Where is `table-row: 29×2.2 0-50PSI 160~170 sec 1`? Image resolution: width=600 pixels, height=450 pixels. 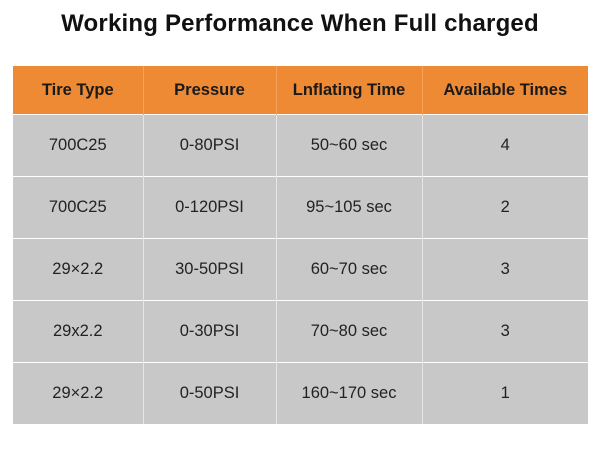 table-row: 29×2.2 0-50PSI 160~170 sec 1 is located at coordinates (300, 393).